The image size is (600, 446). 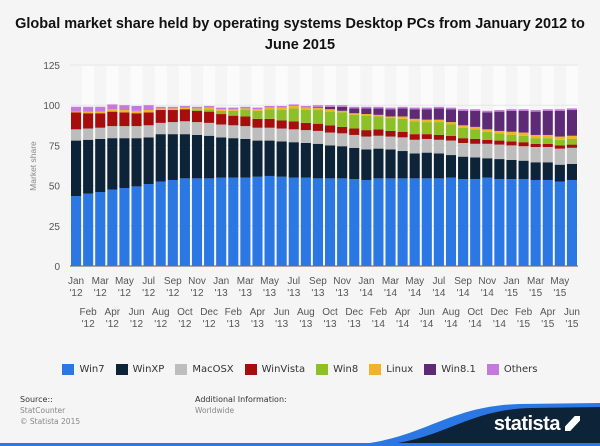 I want to click on legend-label: WinVista, so click(x=283, y=369).